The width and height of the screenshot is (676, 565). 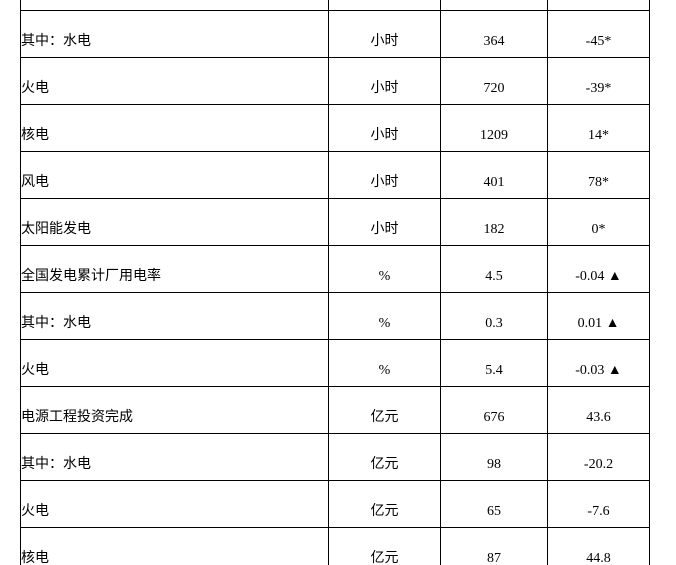 I want to click on table-row: 全国发电累计厂用电率 % 4.5 -0.04 ▲, so click(x=335, y=269).